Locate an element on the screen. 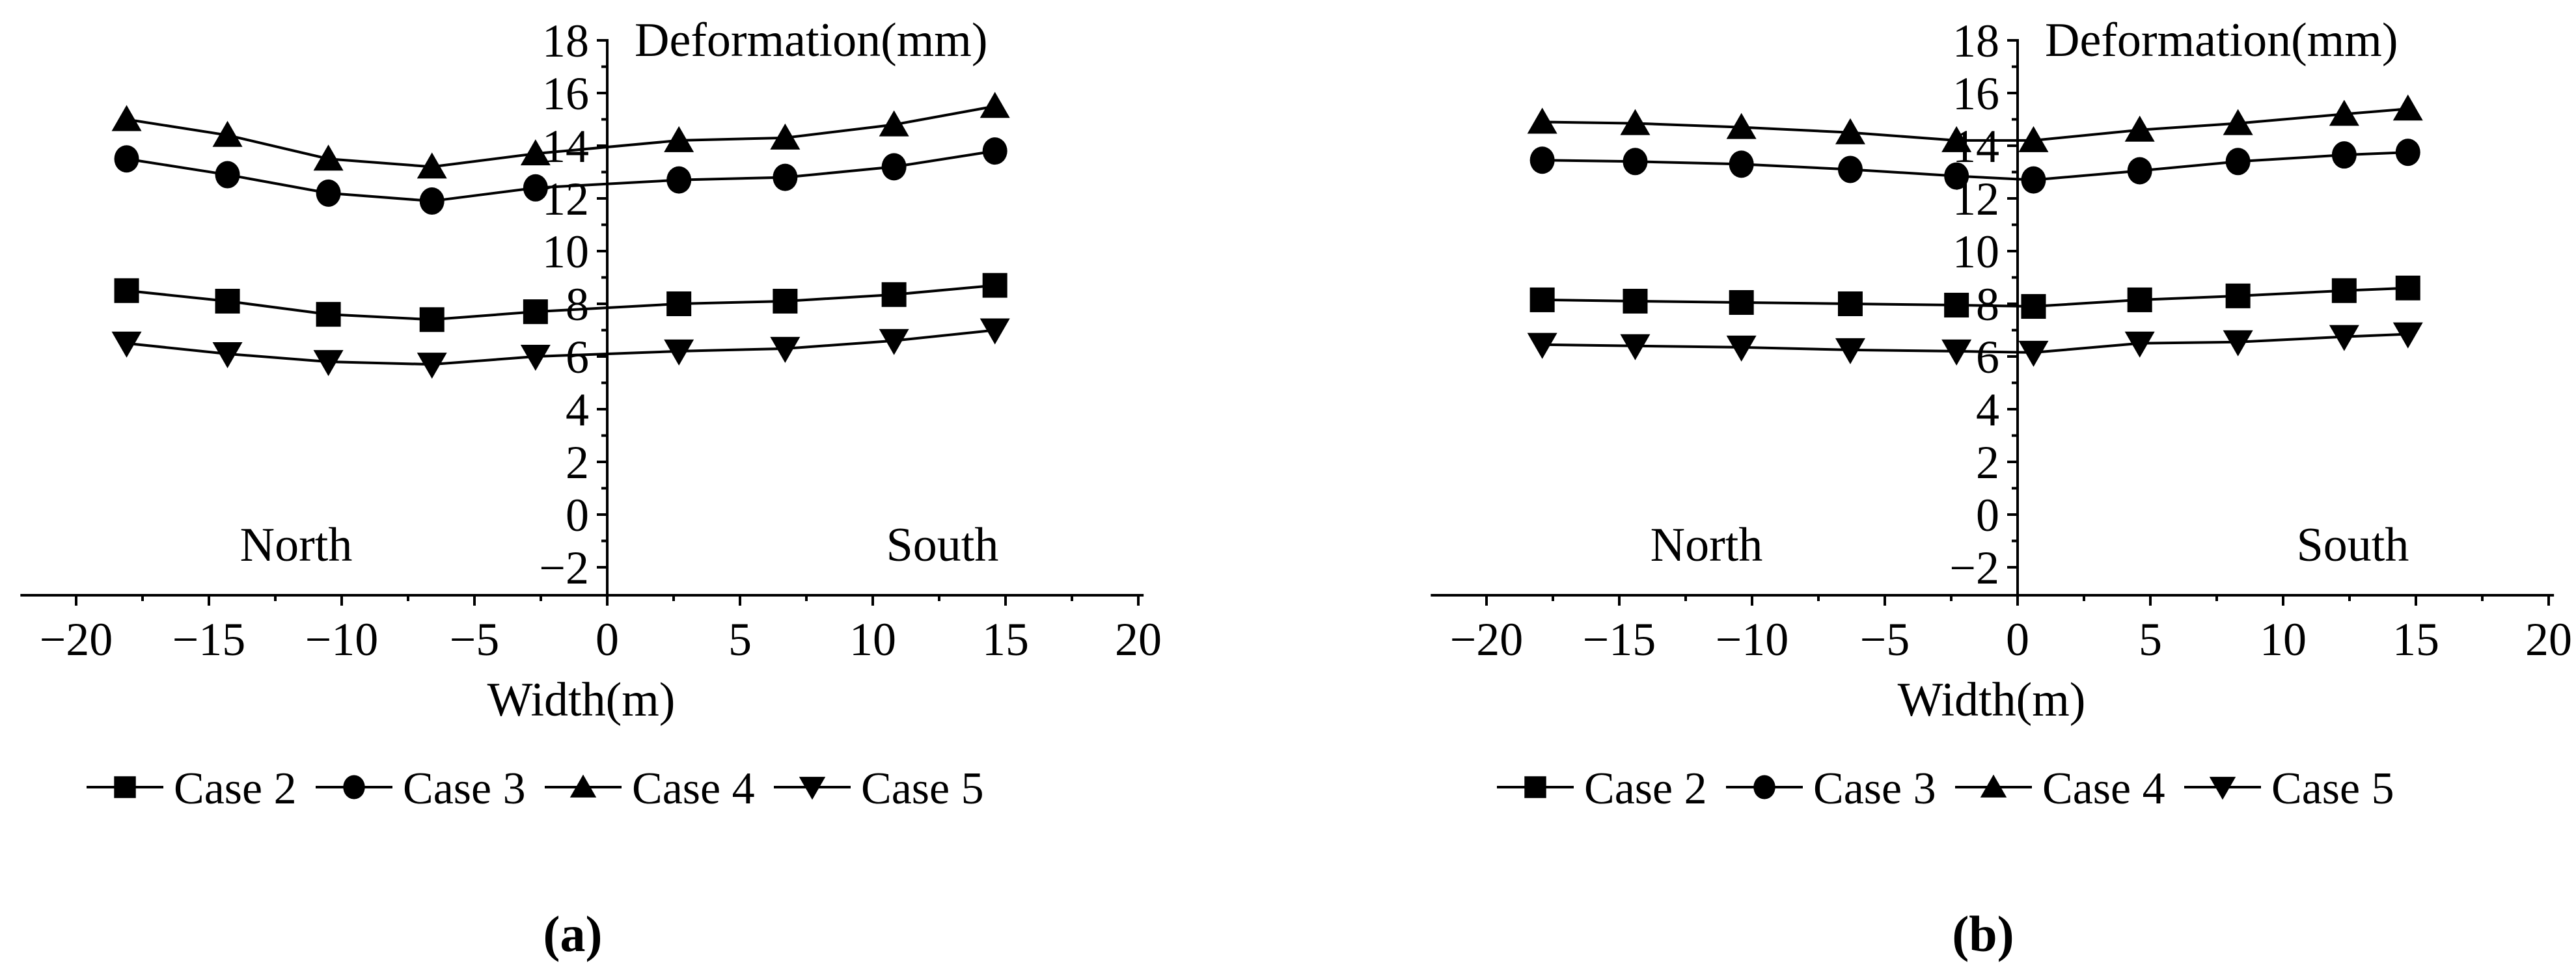  legend-label: Case 4 is located at coordinates (2103, 789).